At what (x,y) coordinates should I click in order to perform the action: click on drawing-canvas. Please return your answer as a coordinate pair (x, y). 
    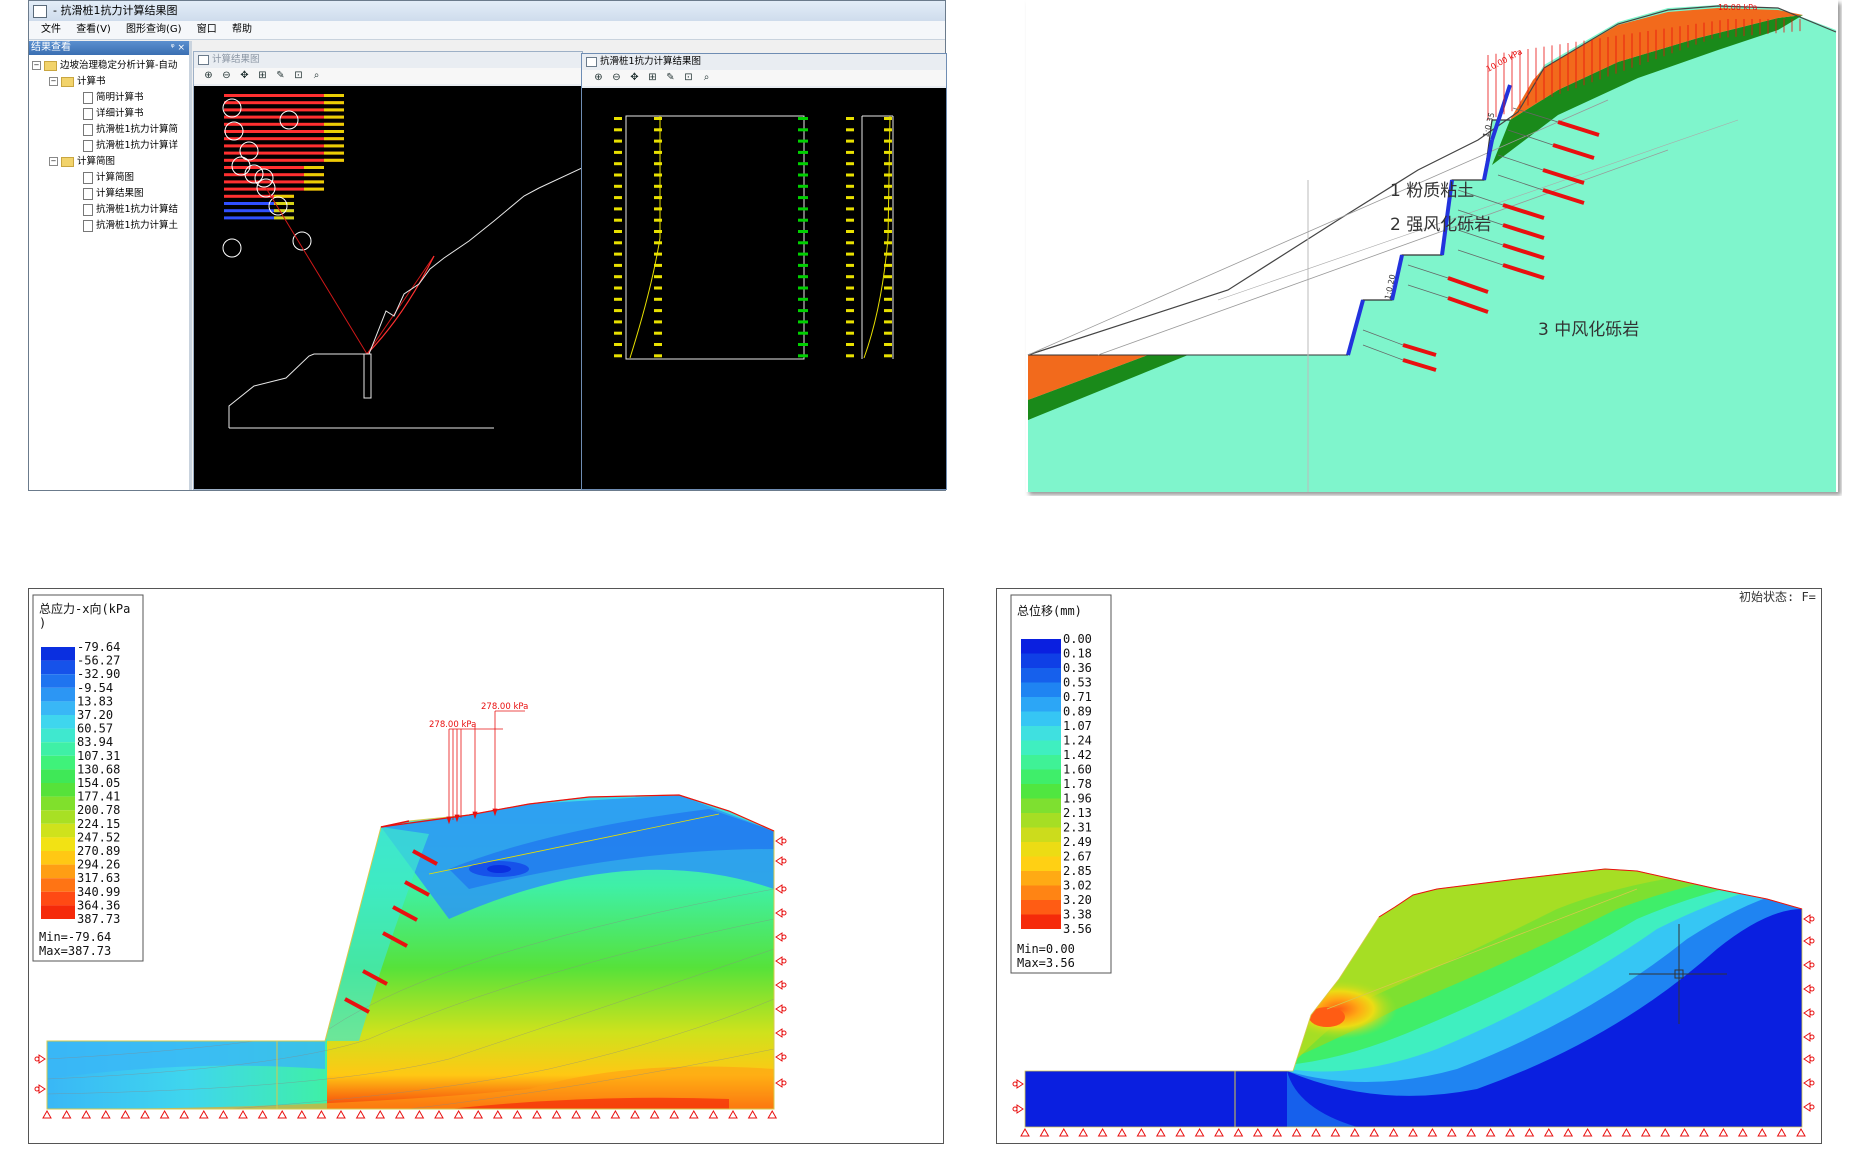
    Looking at the image, I should click on (388, 287).